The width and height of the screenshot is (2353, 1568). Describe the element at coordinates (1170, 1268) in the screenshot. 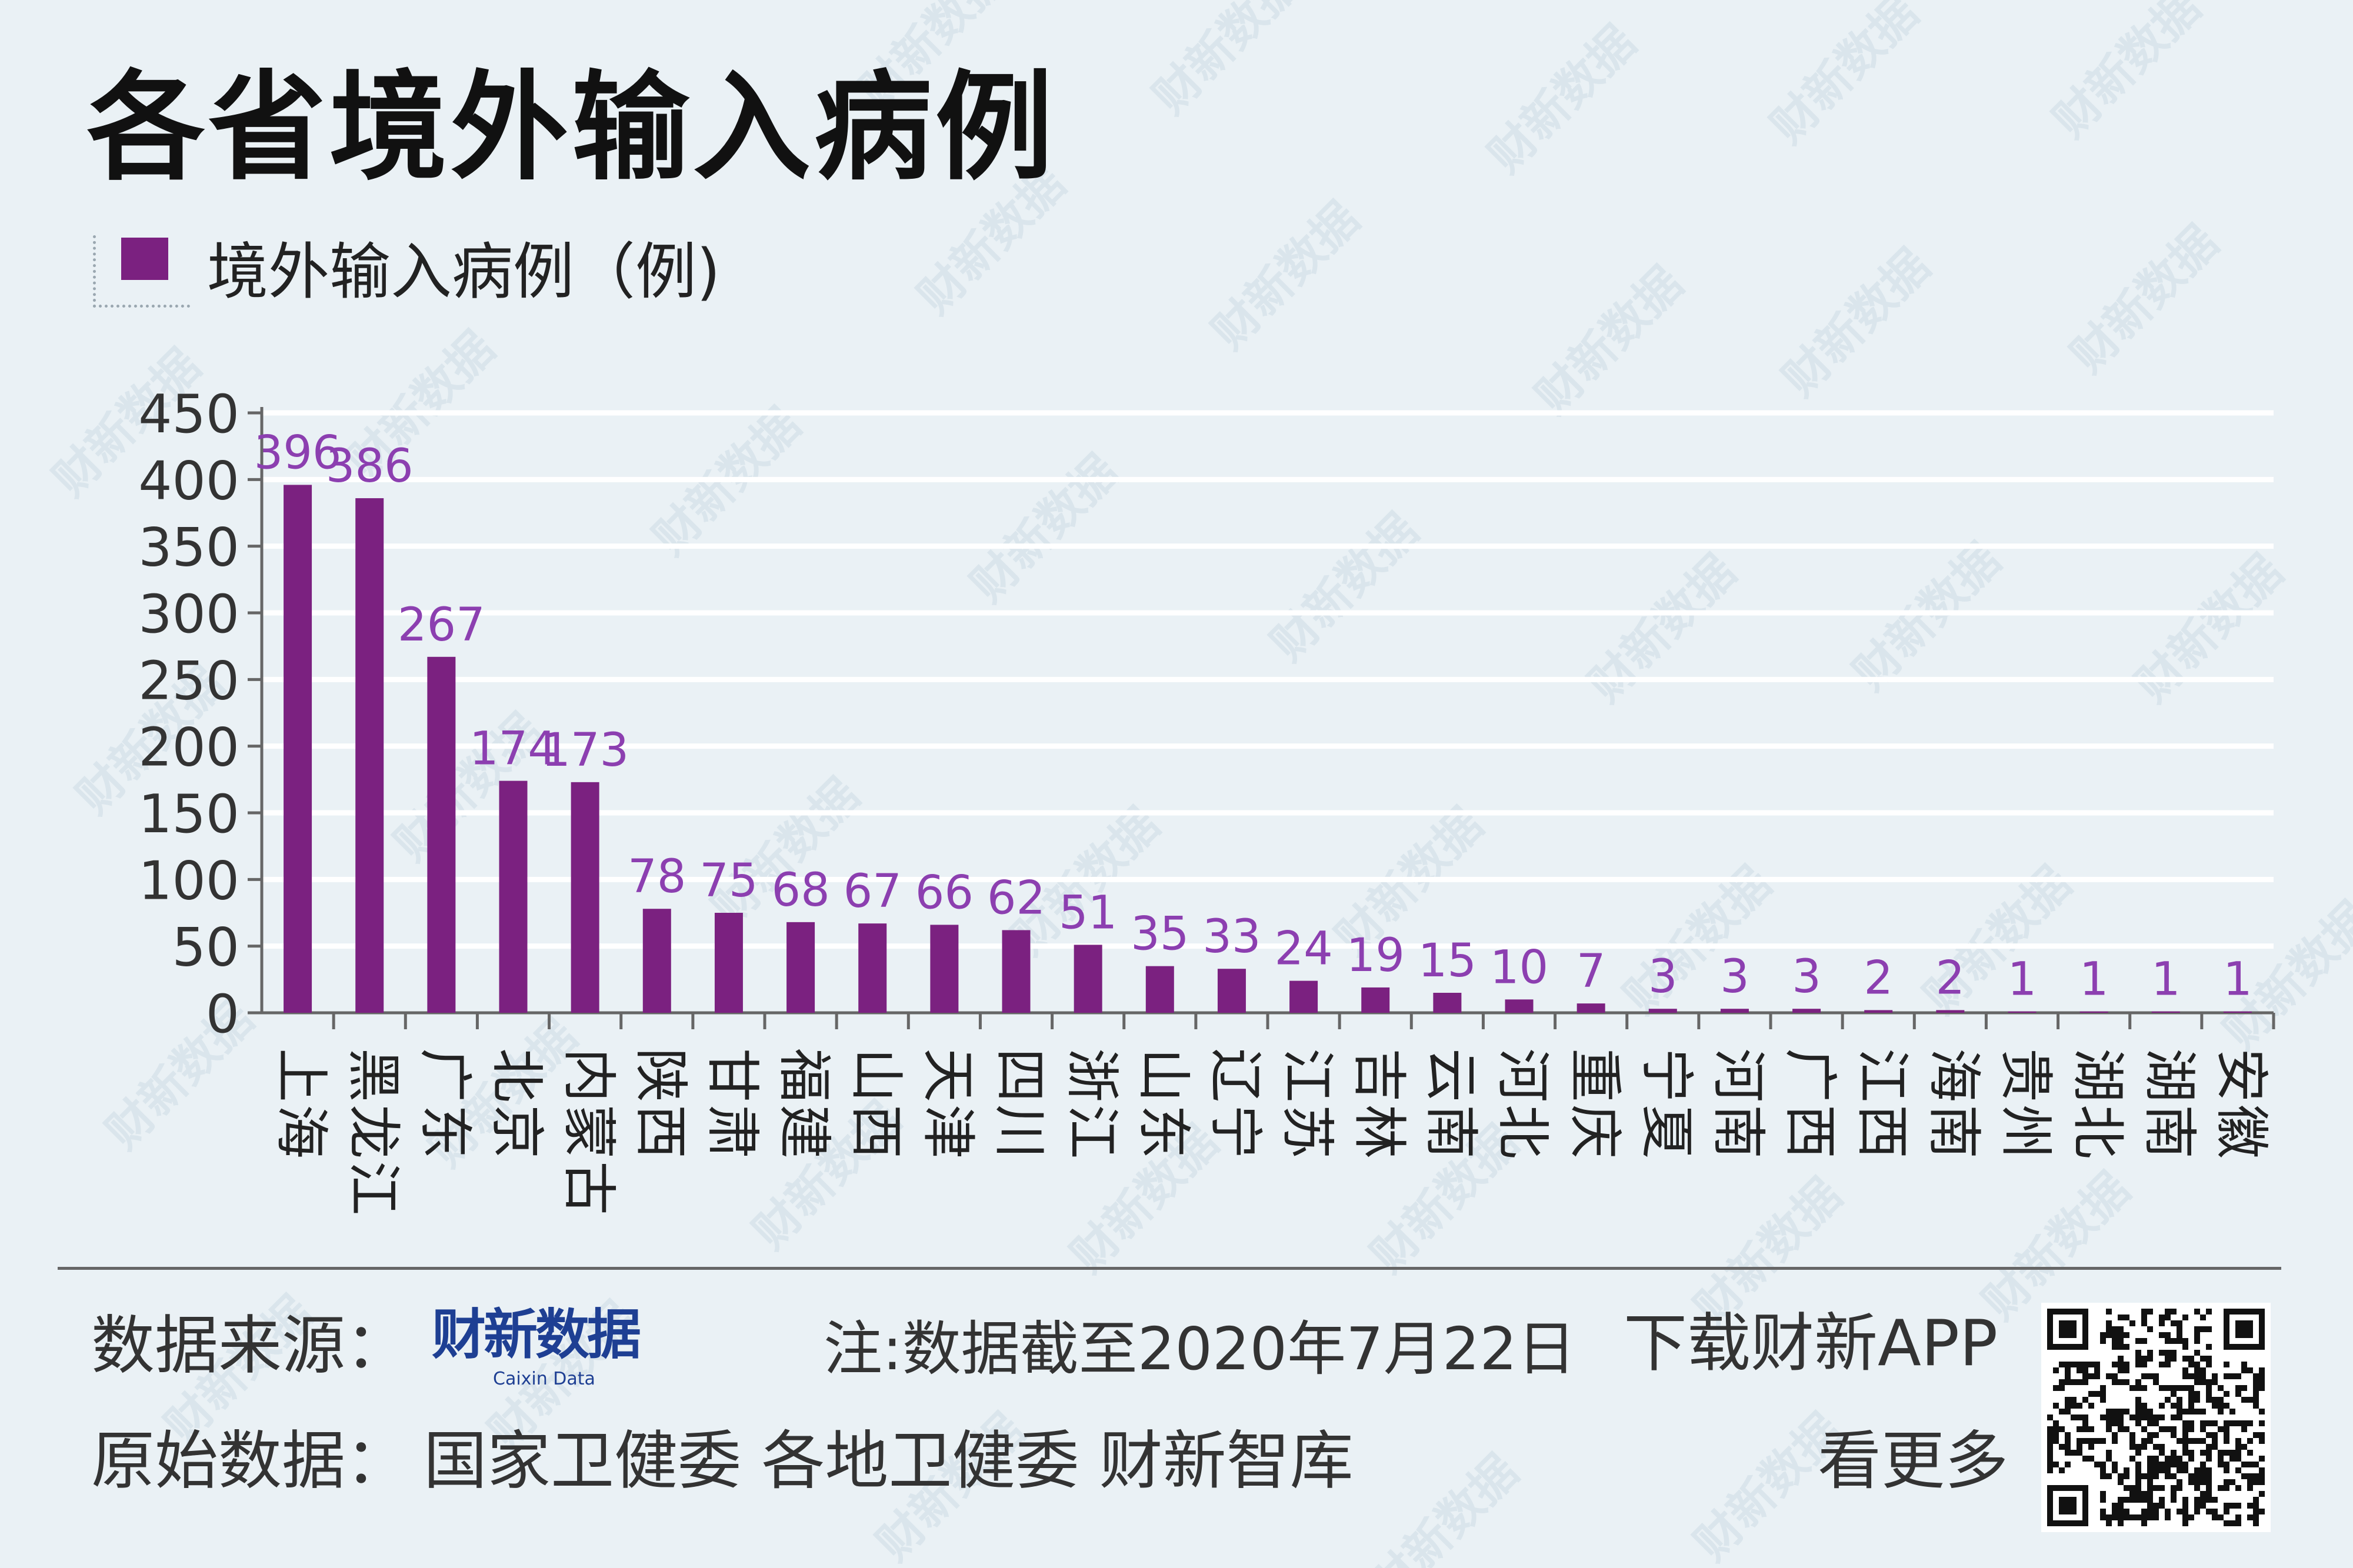

I see `footer-divider` at that location.